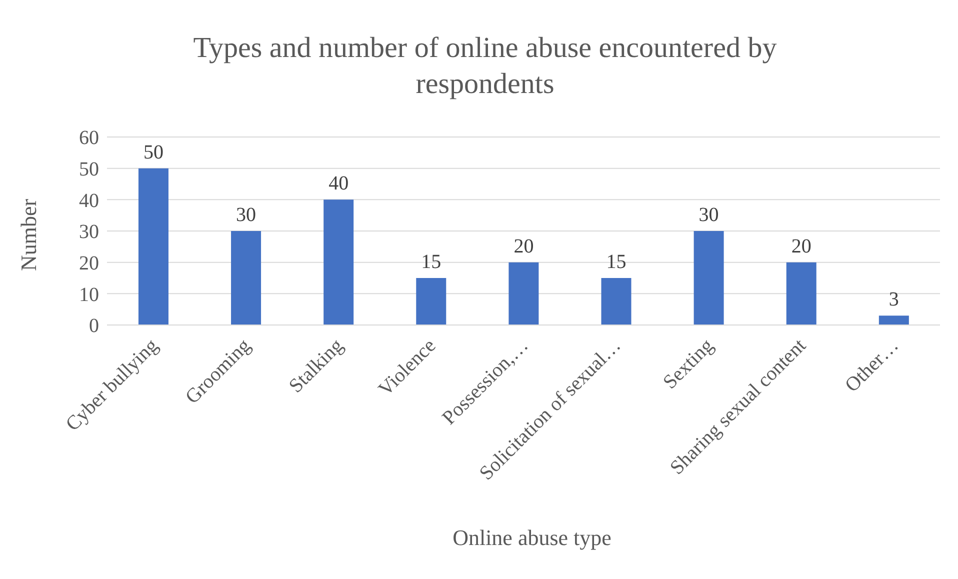 The image size is (958, 579). What do you see at coordinates (89, 263) in the screenshot?
I see `y-tick-label: 20` at bounding box center [89, 263].